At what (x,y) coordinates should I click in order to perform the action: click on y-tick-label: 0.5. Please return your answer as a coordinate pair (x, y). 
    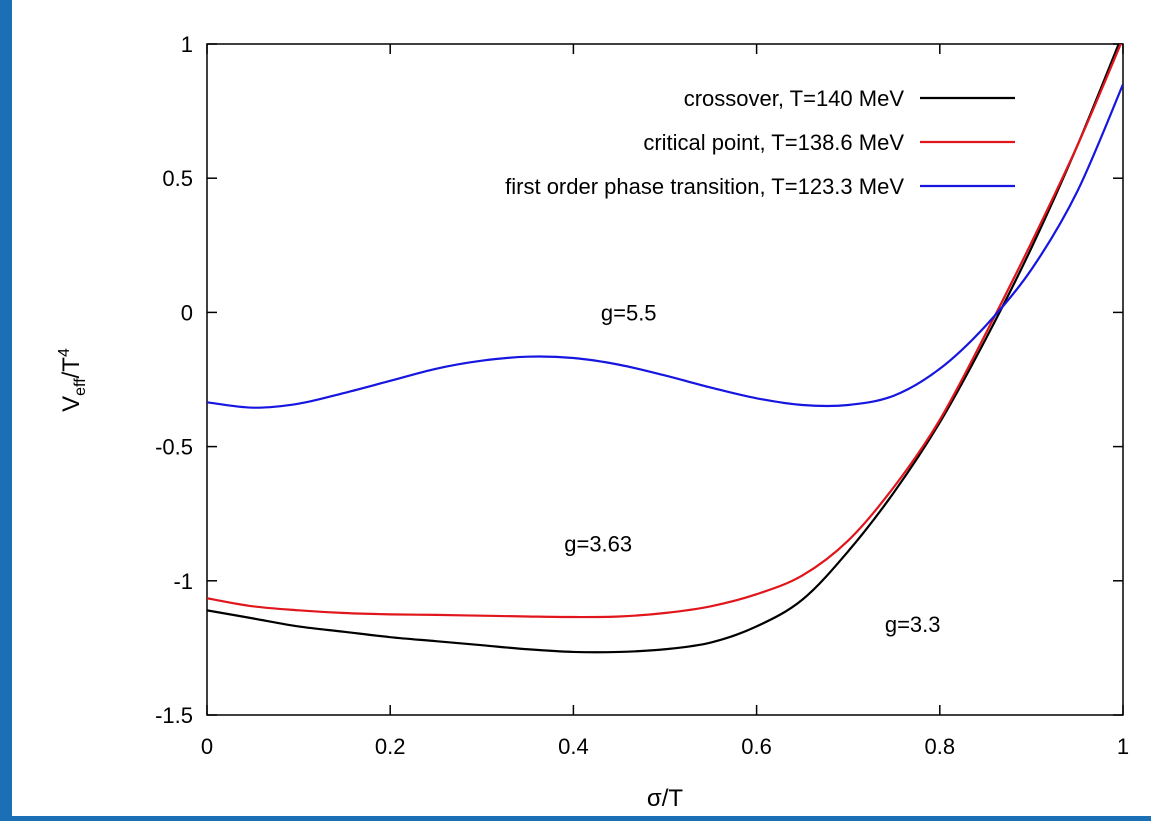
    Looking at the image, I should click on (177, 178).